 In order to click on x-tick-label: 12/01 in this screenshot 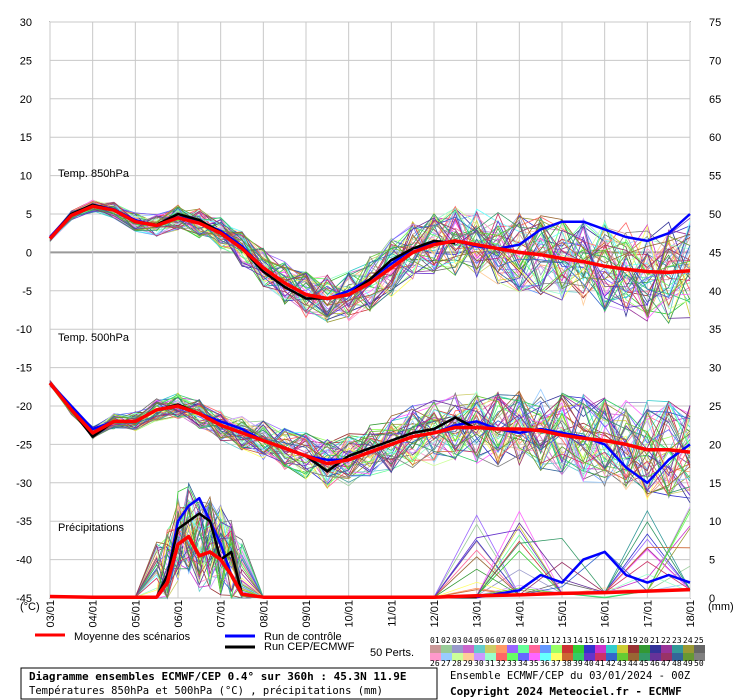, I will do `click(435, 614)`.